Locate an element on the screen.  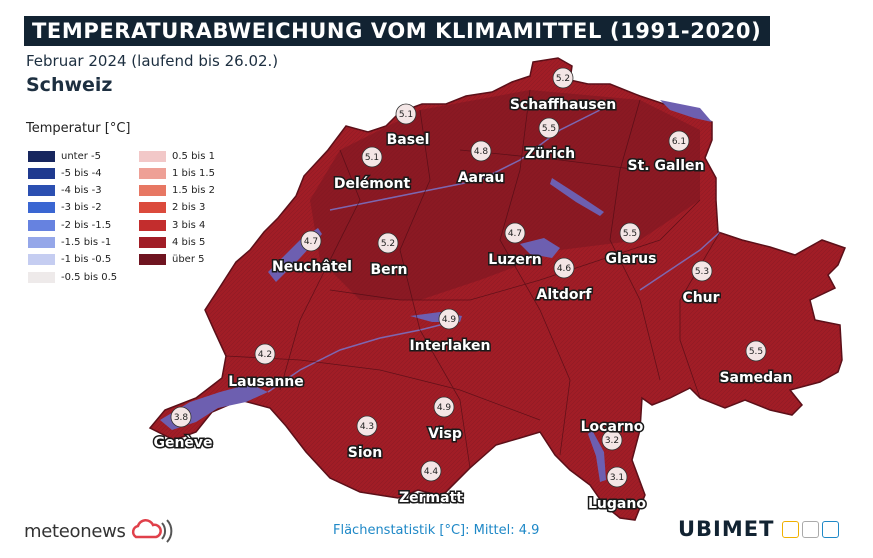
legend-item: 2 bis 3 is located at coordinates (172, 208).